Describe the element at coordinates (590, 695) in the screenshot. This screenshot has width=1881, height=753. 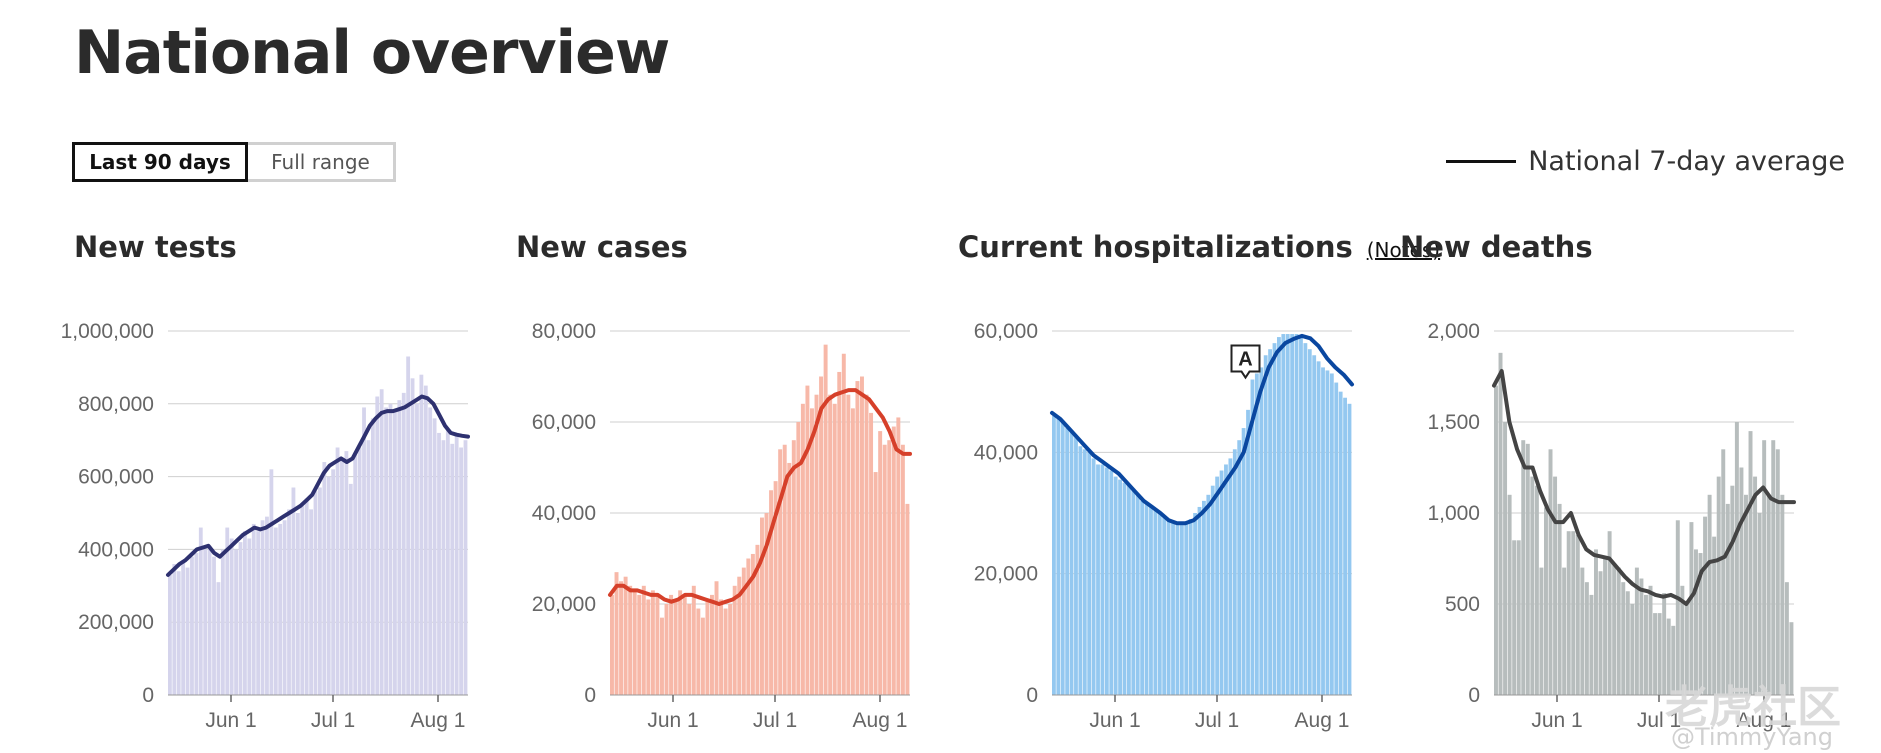
I see `y-tick-label: 0` at that location.